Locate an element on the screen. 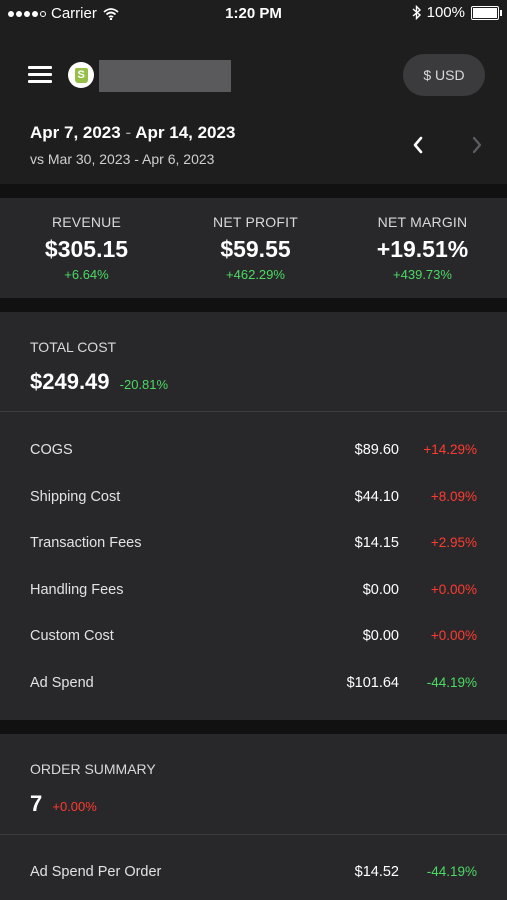 The height and width of the screenshot is (900, 507). kpi-label: NET MARGIN is located at coordinates (422, 222).